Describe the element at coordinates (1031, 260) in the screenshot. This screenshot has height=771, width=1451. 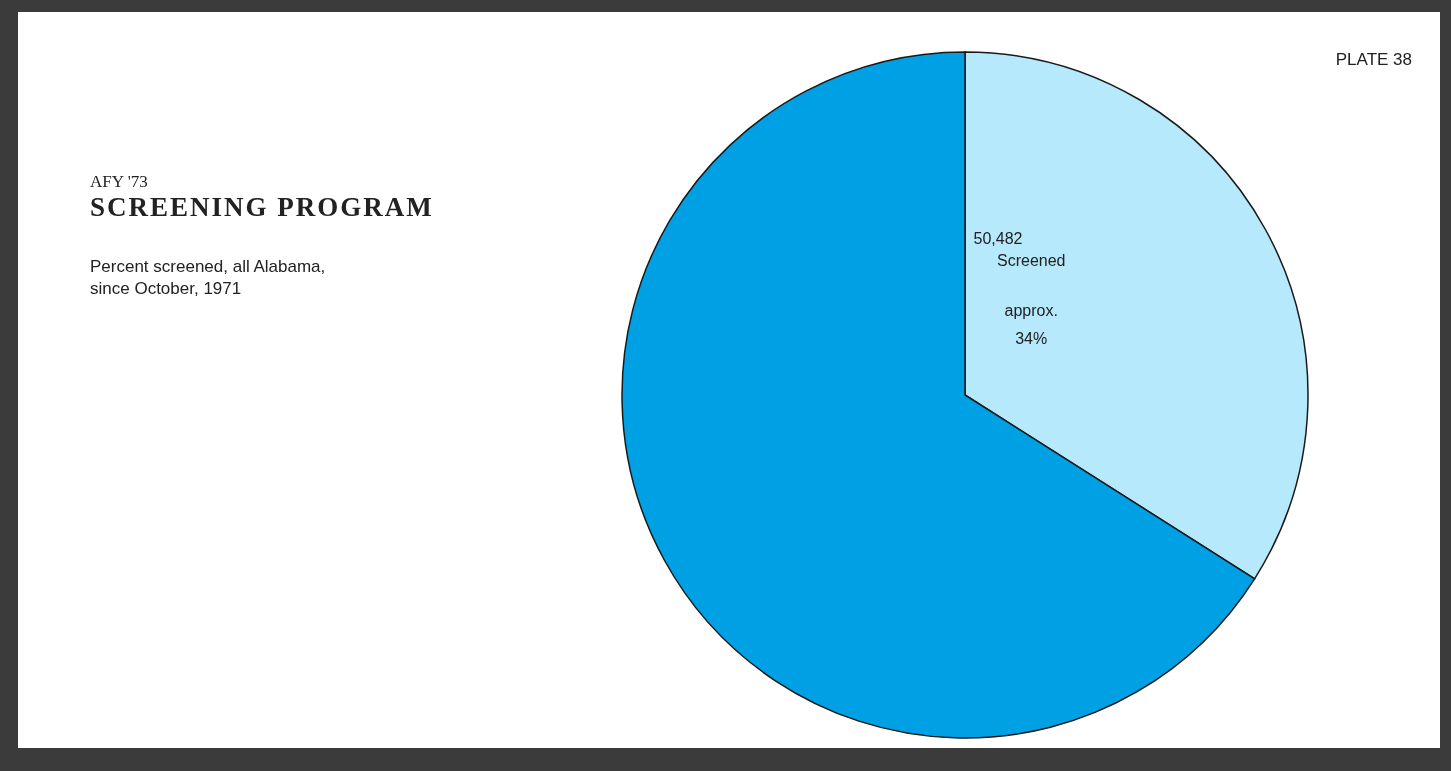
I see `slice-label: Screened` at that location.